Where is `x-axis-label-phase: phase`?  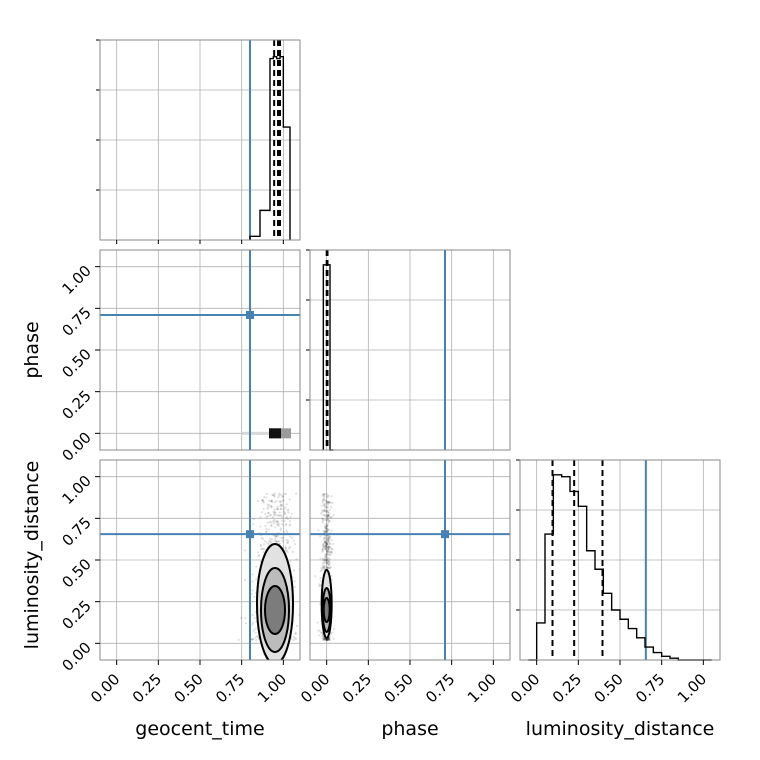 x-axis-label-phase: phase is located at coordinates (409, 729).